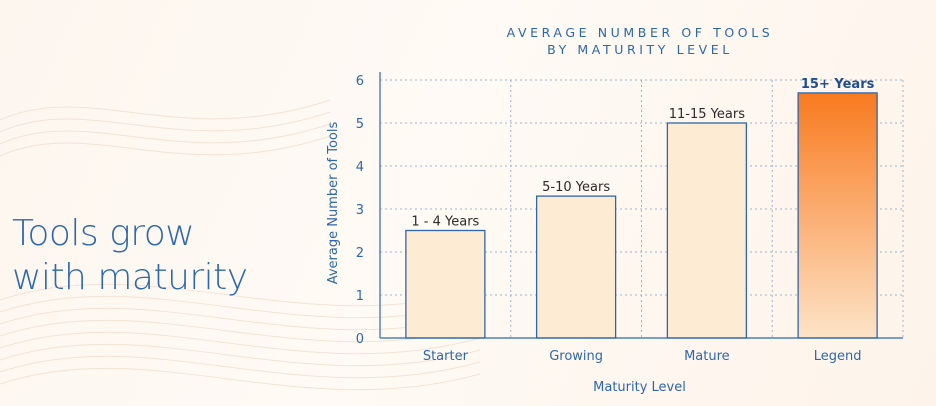 Image resolution: width=936 pixels, height=406 pixels. I want to click on x-tick-label-starter: Starter, so click(446, 356).